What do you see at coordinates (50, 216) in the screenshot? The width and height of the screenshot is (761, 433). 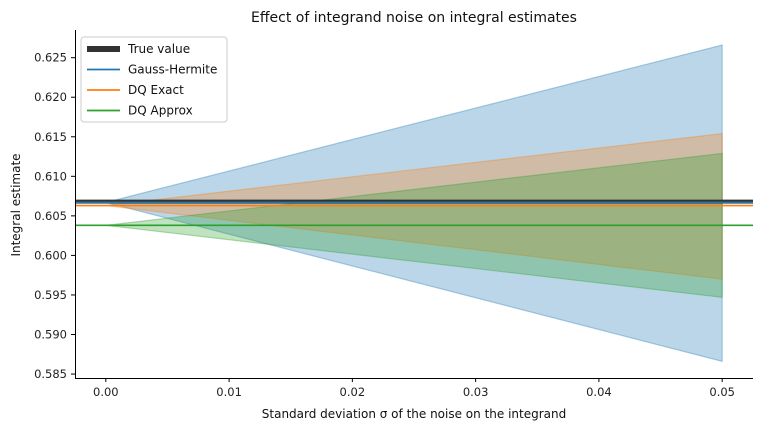 I see `y-tick-label: 0.605` at bounding box center [50, 216].